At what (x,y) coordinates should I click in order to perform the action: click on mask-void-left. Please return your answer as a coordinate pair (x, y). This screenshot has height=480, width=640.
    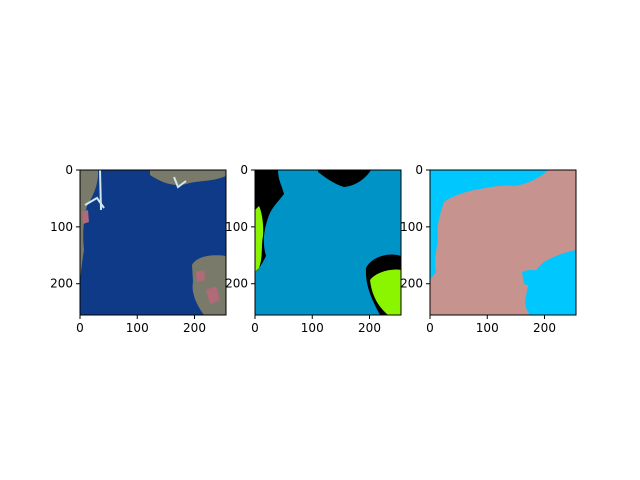
    Looking at the image, I should click on (269, 221).